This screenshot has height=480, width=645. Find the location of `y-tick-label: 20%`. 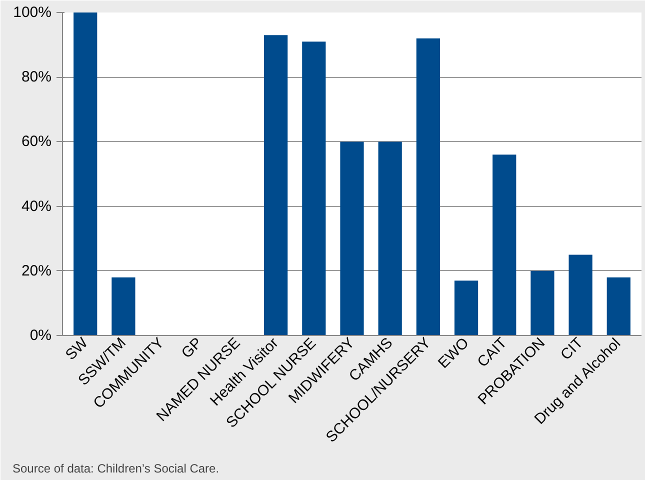

y-tick-label: 20% is located at coordinates (36, 271).